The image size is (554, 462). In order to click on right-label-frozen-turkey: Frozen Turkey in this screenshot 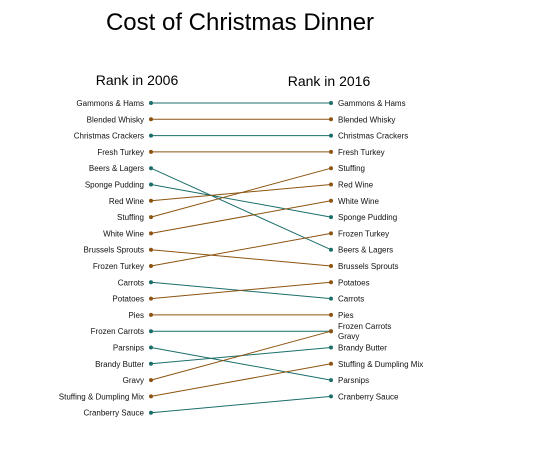, I will do `click(363, 233)`.